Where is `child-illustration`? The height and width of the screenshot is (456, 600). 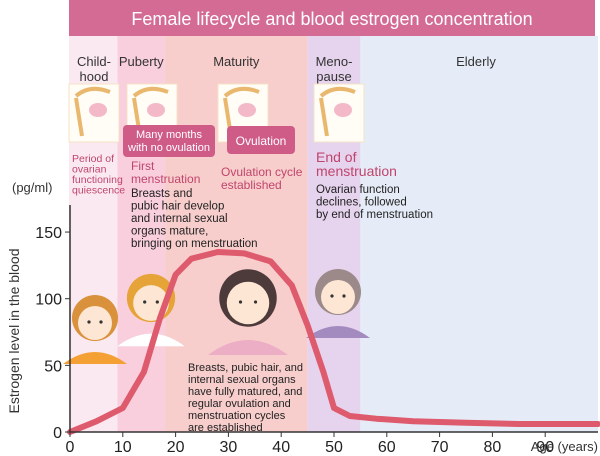
child-illustration is located at coordinates (95, 329).